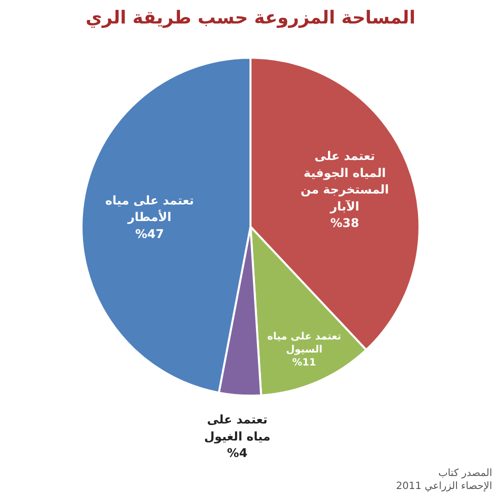  Describe the element at coordinates (344, 181) in the screenshot. I see `slice-label: تعتمد على المياه الجوفية المستخرجة من الآبار` at that location.